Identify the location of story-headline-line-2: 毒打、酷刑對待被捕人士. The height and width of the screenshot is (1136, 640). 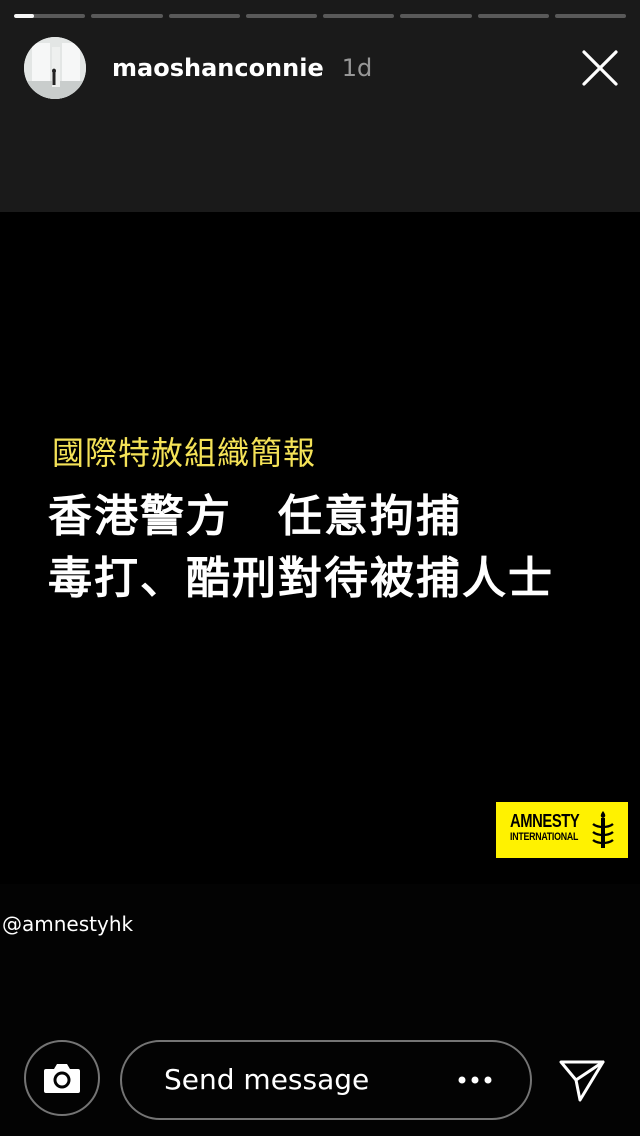
(301, 578).